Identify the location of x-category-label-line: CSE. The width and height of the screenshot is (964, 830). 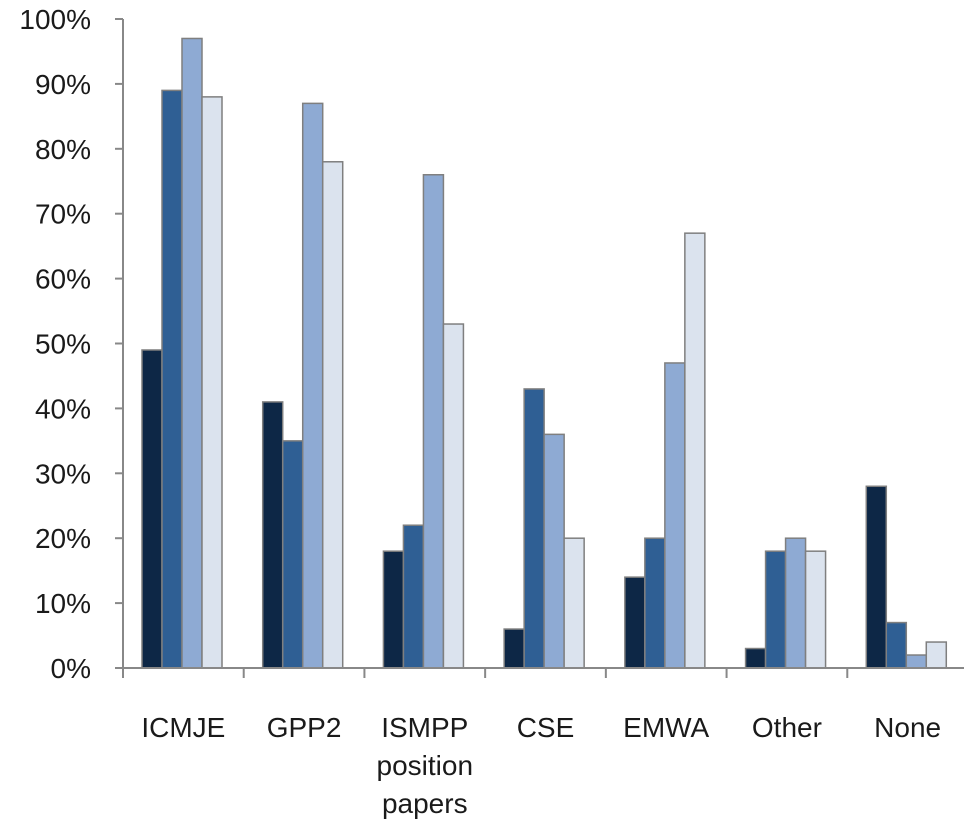
(546, 727).